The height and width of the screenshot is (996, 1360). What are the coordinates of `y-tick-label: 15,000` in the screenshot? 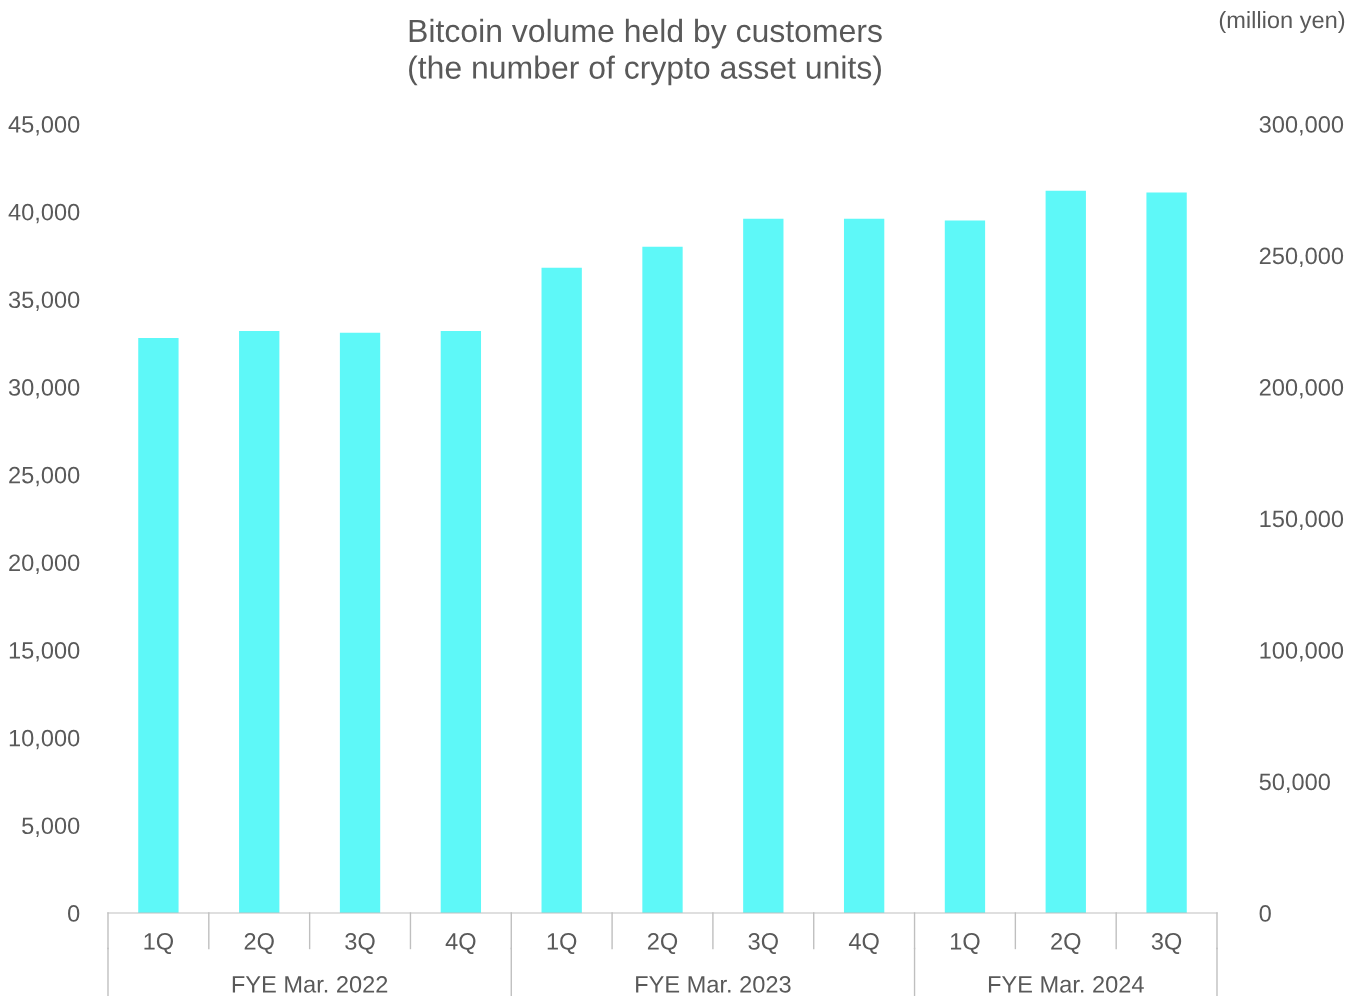 It's located at (44, 652).